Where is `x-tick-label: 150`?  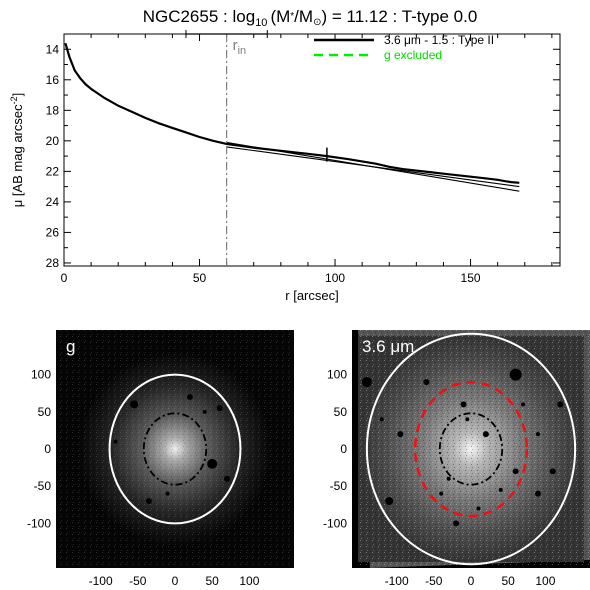 x-tick-label: 150 is located at coordinates (471, 278).